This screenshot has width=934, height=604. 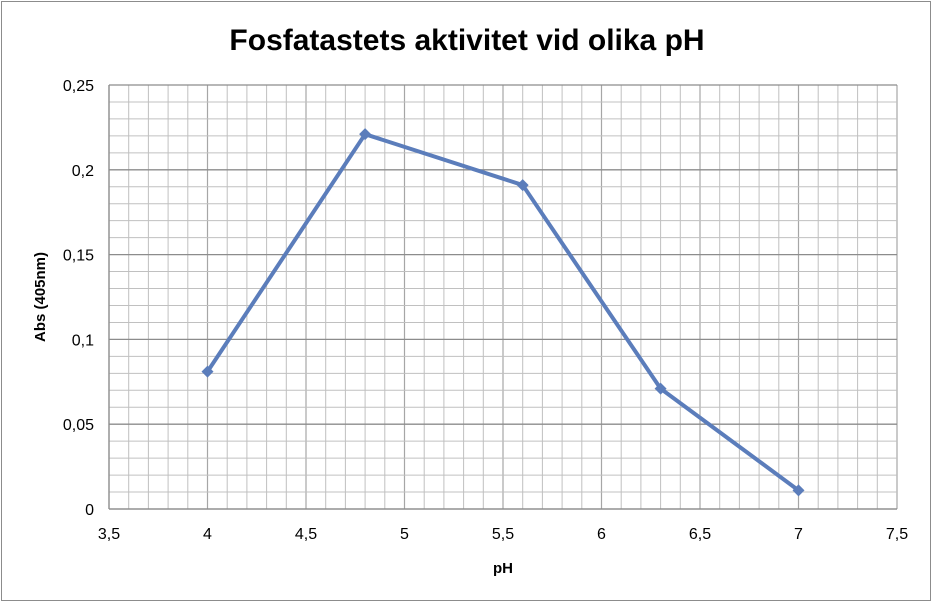 I want to click on x-tick-label: 4,5, so click(x=306, y=534).